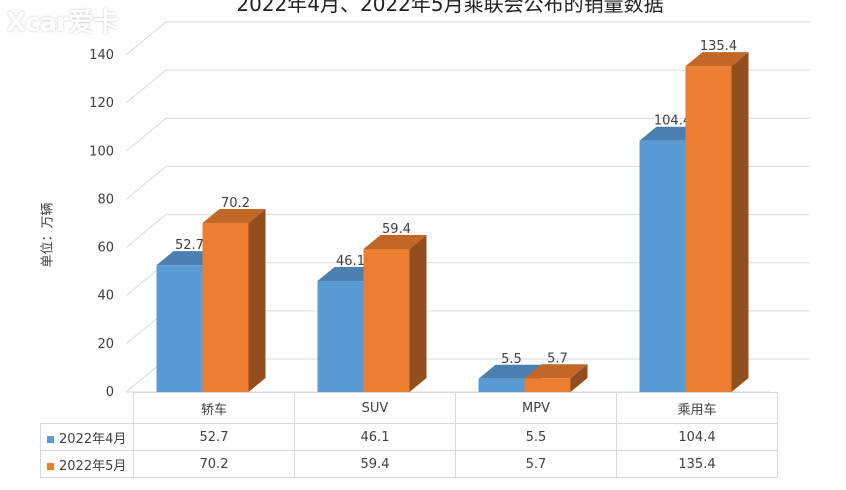  What do you see at coordinates (93, 439) in the screenshot?
I see `legend-label: 2022年4月` at bounding box center [93, 439].